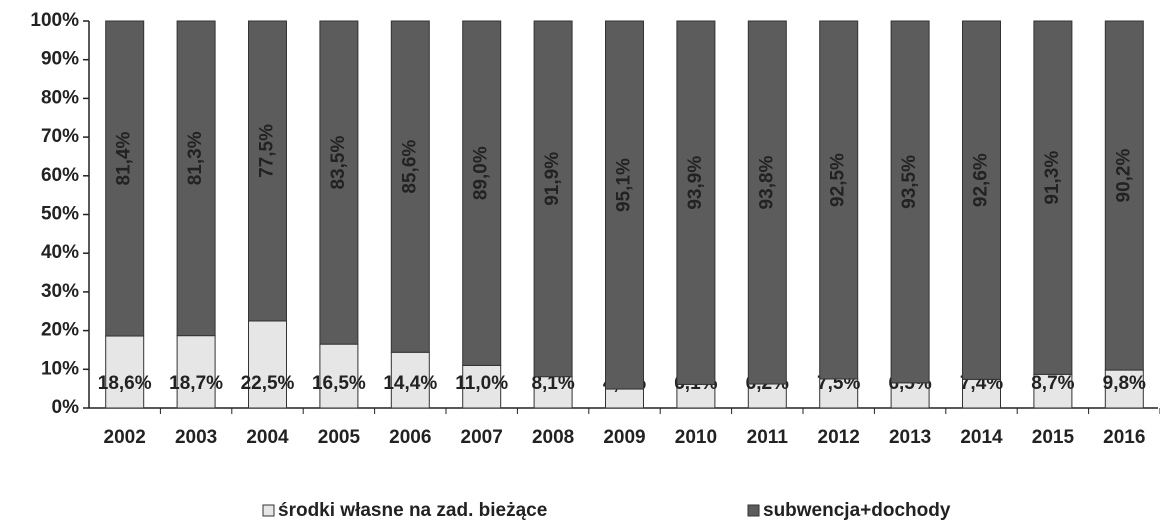  I want to click on y-tick-label: 40%, so click(60, 252).